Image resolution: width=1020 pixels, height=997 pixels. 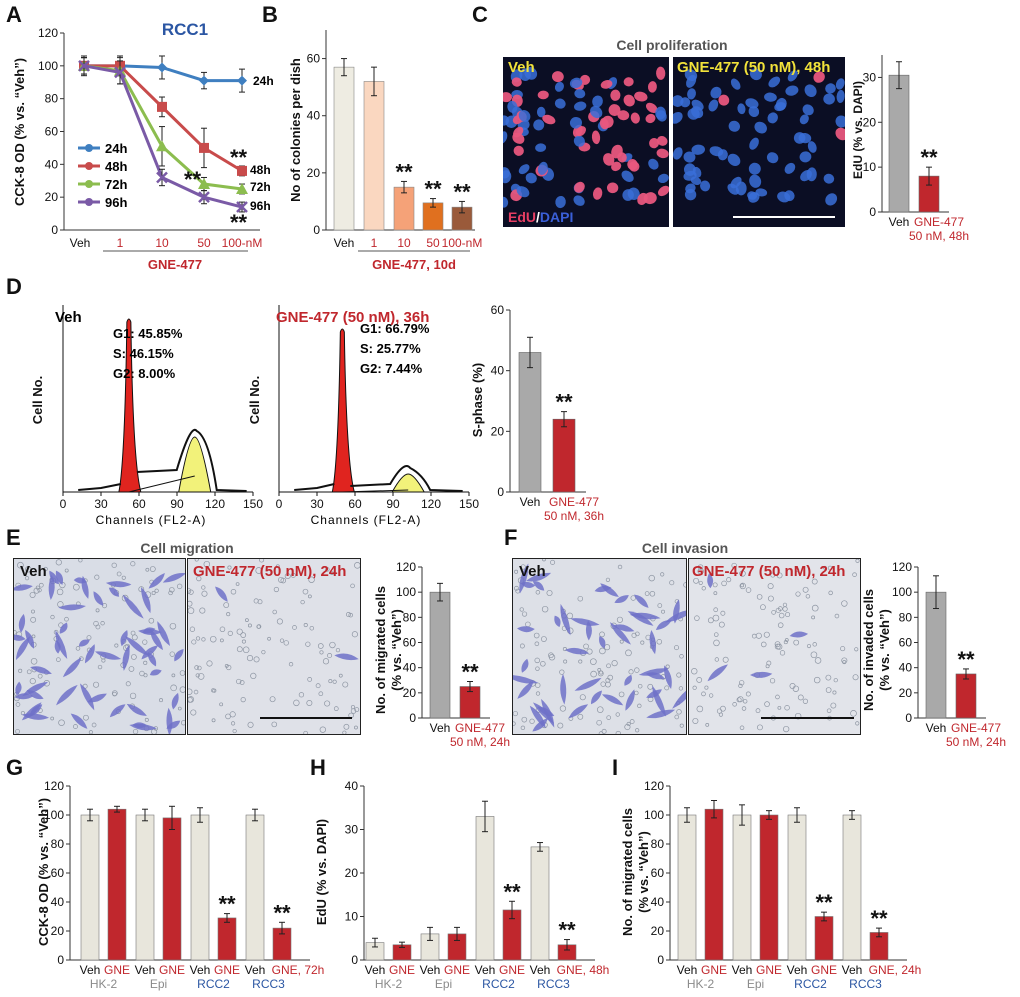 What do you see at coordinates (498, 310) in the screenshot?
I see `panel-d-y-tick-label: 60` at bounding box center [498, 310].